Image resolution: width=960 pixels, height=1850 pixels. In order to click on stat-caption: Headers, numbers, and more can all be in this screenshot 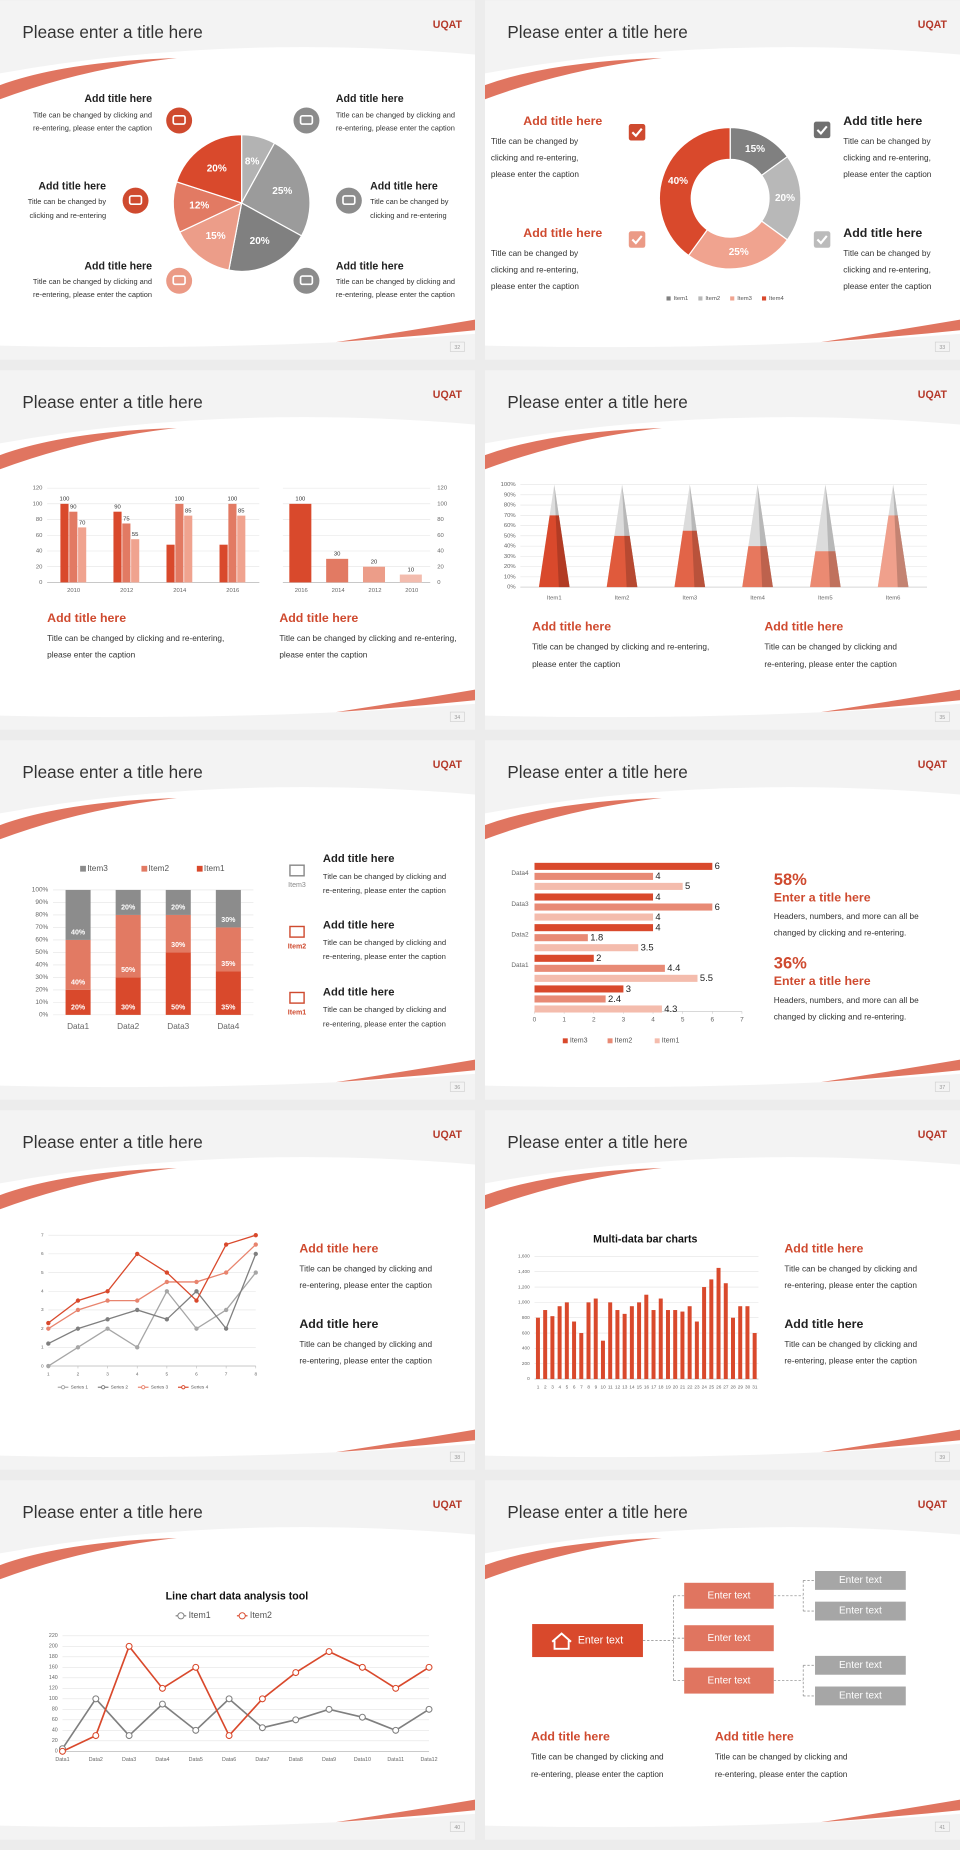, I will do `click(846, 916)`.